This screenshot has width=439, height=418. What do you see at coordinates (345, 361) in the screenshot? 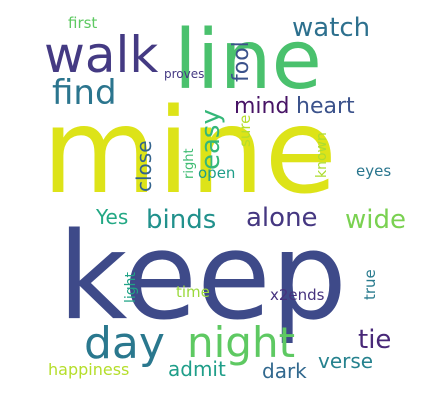
I see `word-verse: verse` at bounding box center [345, 361].